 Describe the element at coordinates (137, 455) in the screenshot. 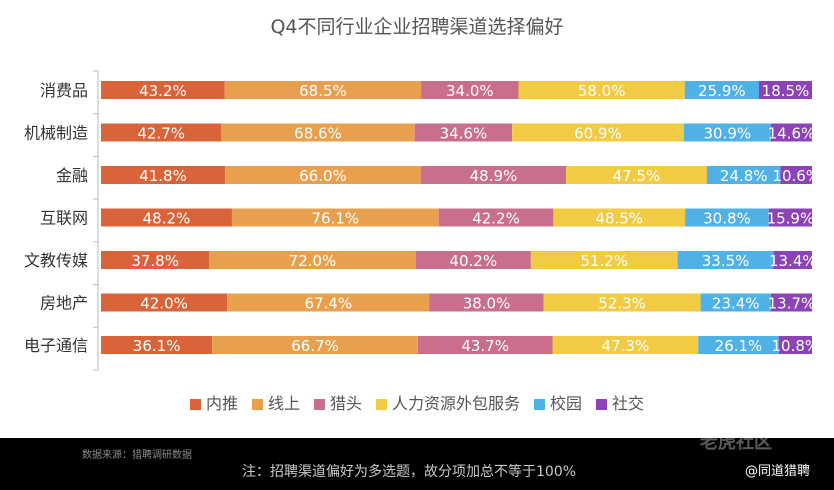

I see `source-text: 数据来源：猎聘调研数据` at that location.